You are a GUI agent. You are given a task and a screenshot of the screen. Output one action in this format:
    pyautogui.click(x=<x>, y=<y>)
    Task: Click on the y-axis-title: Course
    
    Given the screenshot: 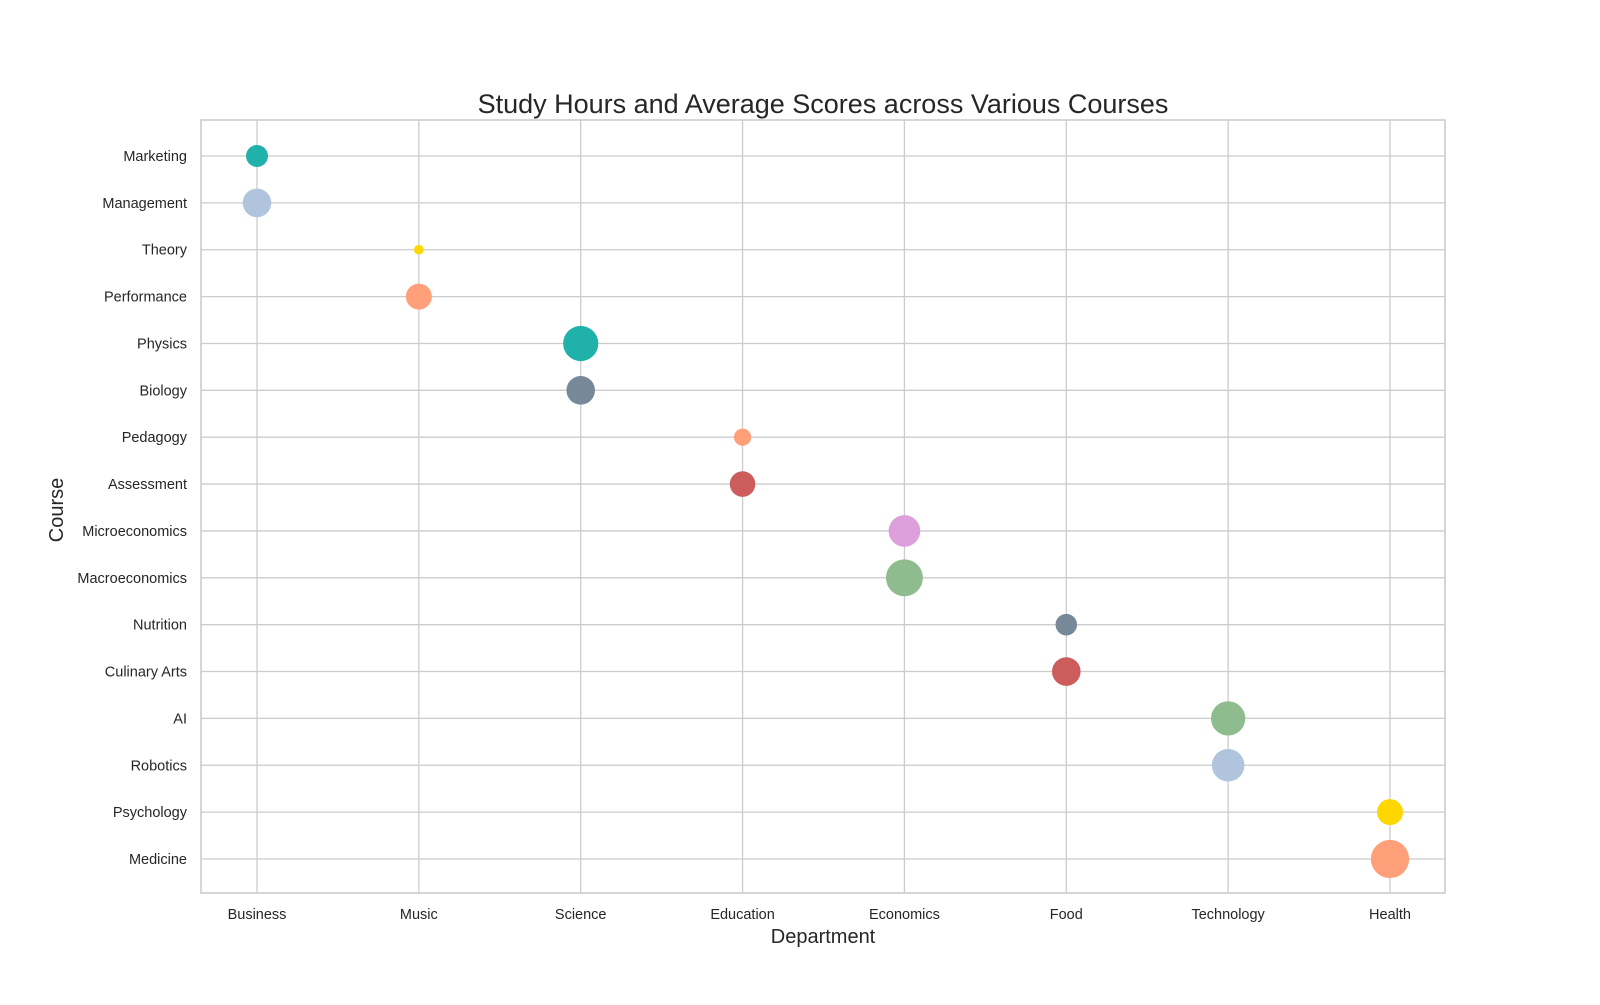 What is the action you would take?
    pyautogui.click(x=57, y=510)
    